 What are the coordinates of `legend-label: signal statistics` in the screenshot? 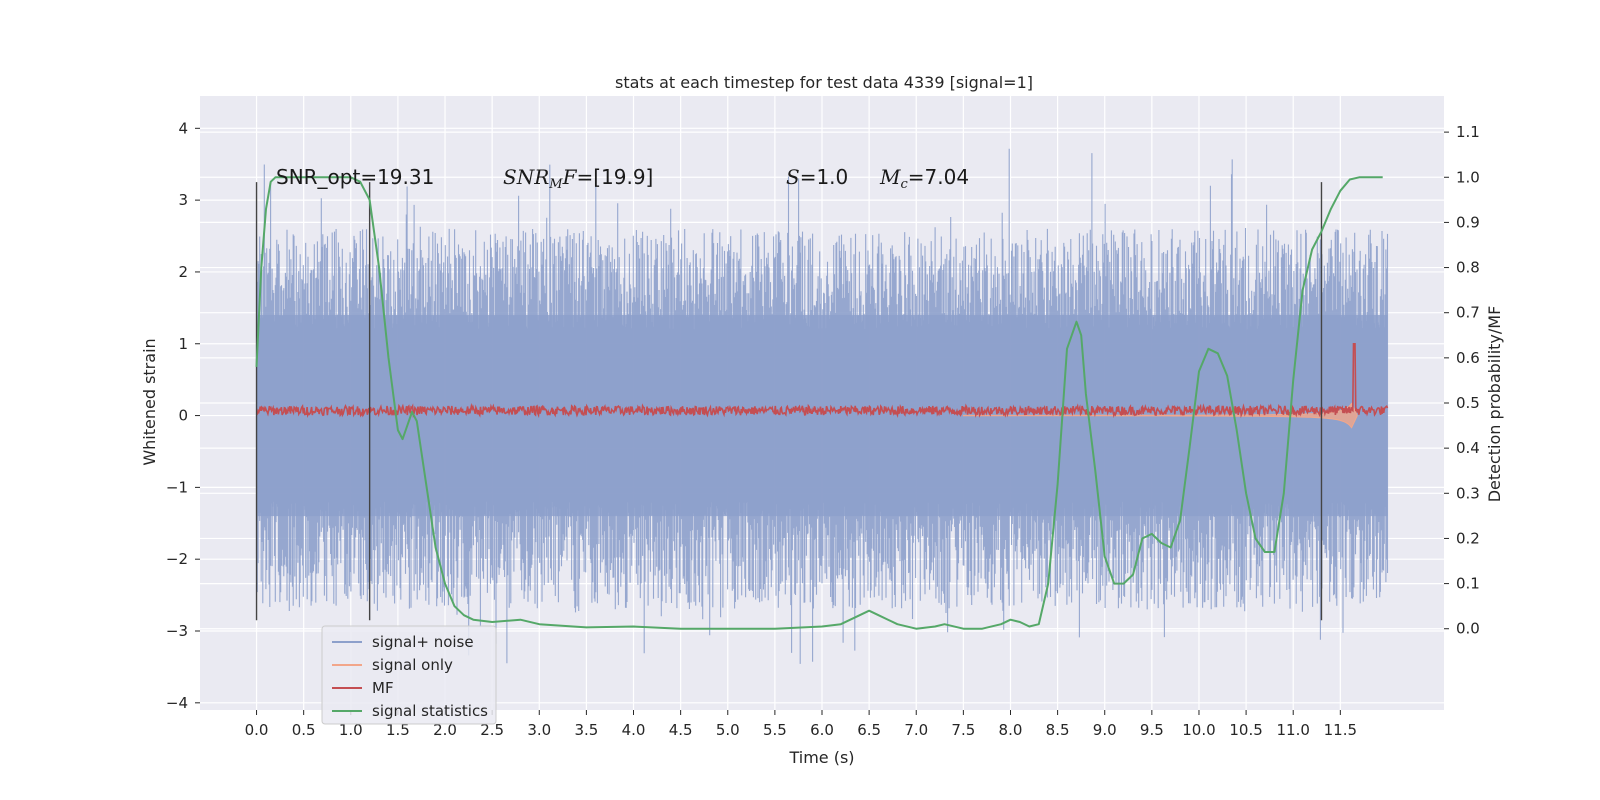 It's located at (430, 711).